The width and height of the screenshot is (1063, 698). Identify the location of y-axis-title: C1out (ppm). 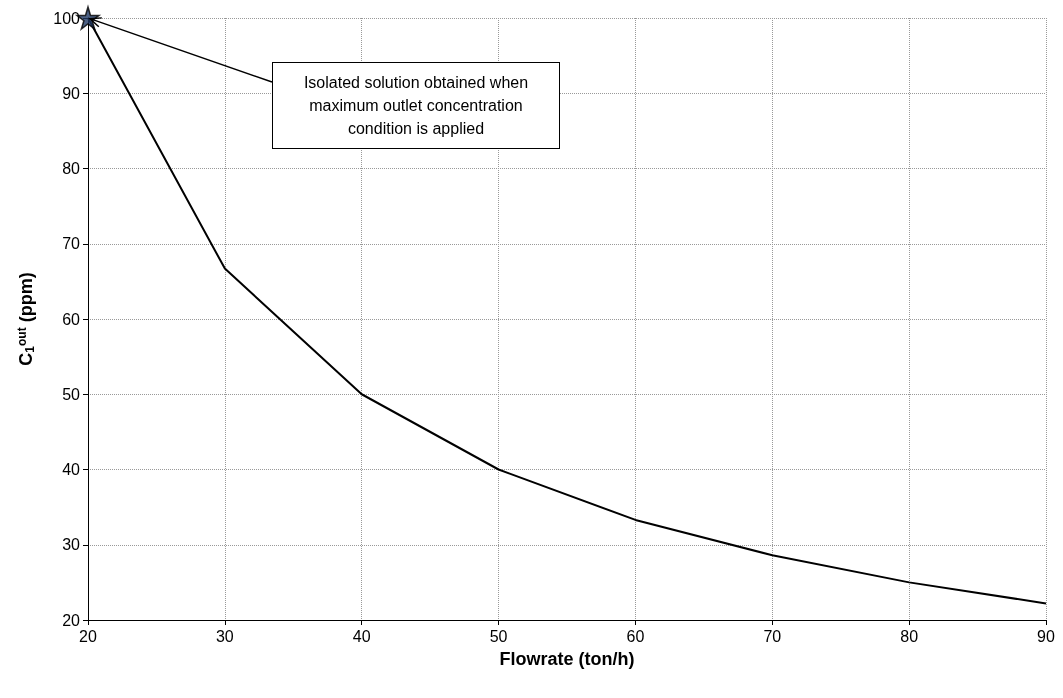
(26, 319).